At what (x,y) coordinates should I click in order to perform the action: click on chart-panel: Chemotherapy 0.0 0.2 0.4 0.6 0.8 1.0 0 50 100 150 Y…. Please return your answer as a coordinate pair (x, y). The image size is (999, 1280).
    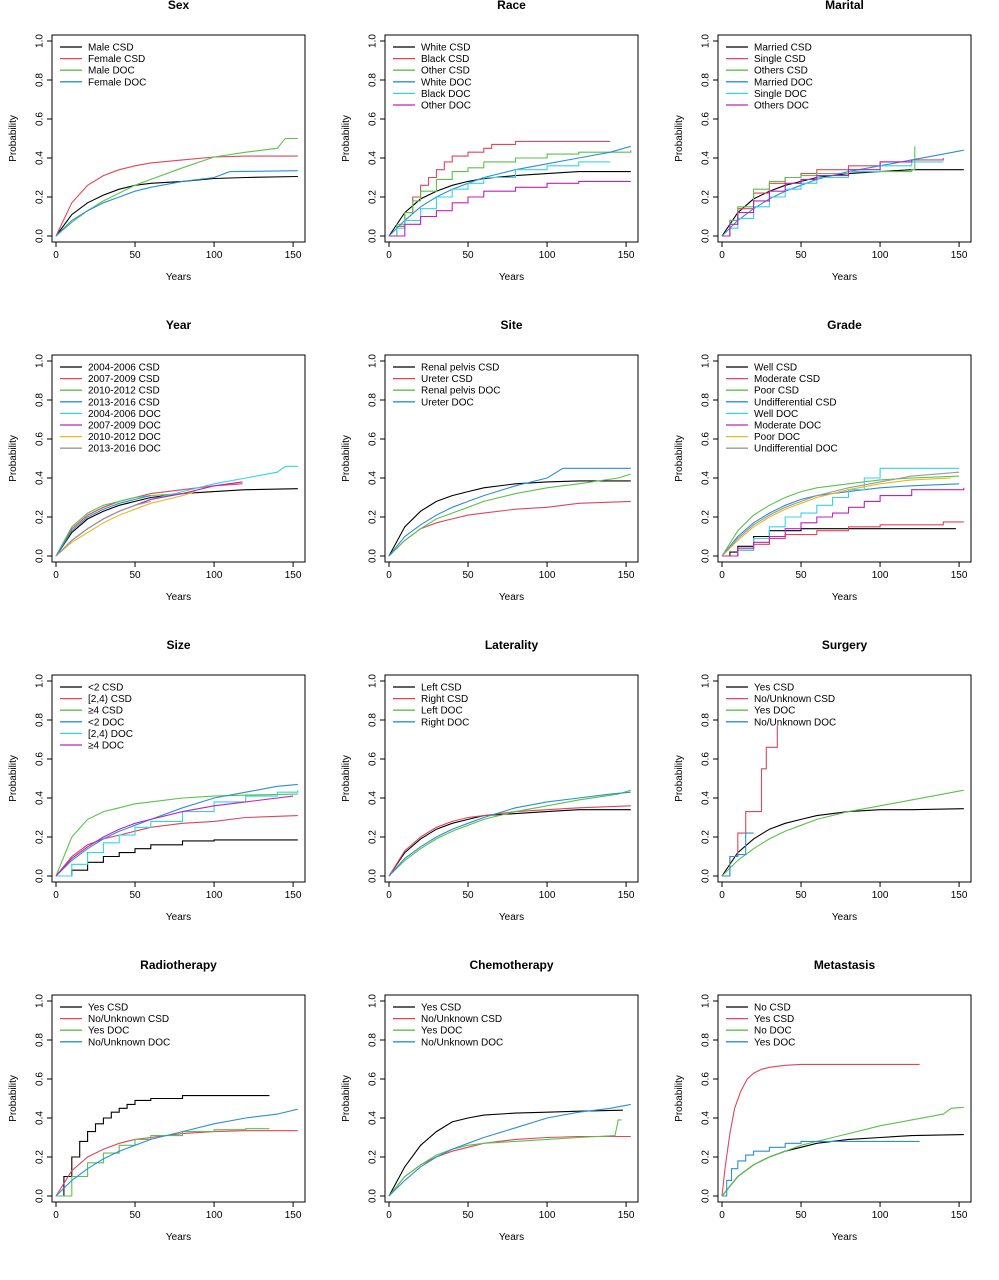
    Looking at the image, I should click on (499, 1120).